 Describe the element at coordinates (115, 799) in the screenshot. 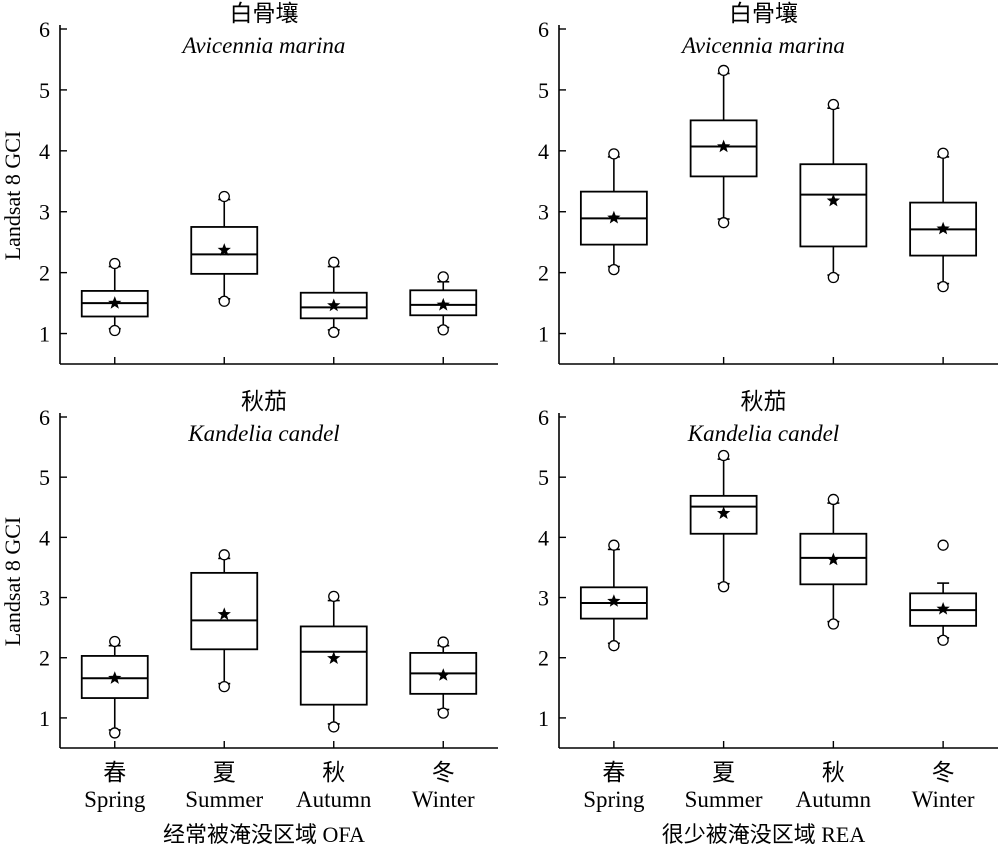

I see `category-label-en: Spring` at that location.